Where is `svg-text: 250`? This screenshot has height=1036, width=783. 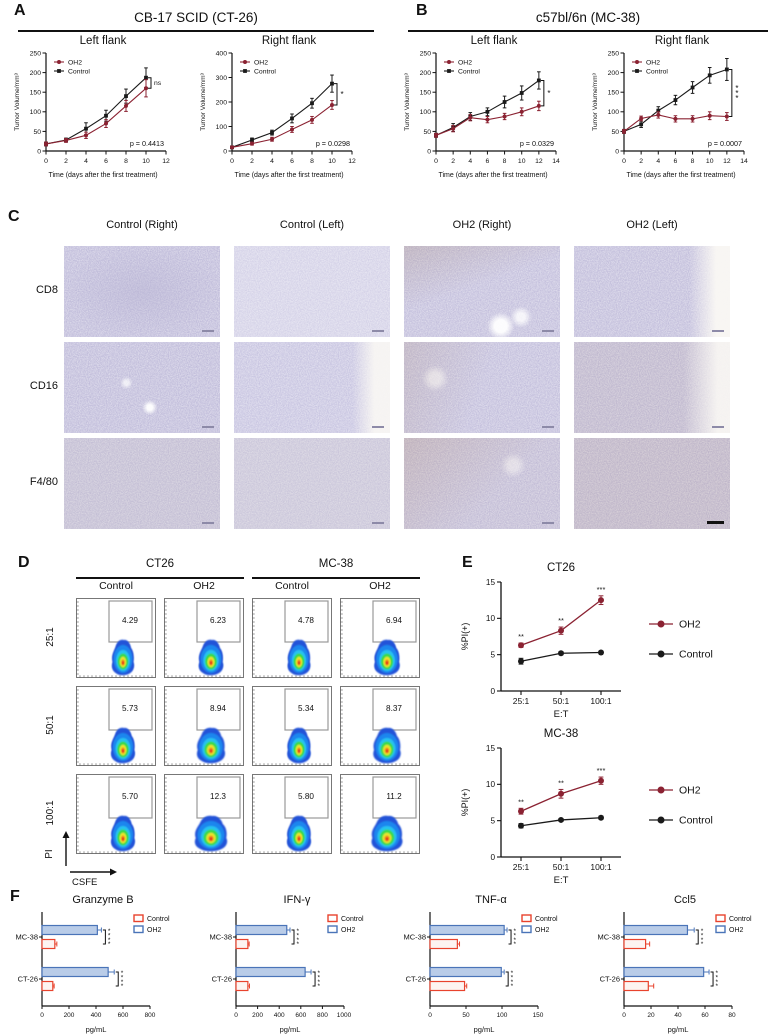
svg-text: 250 is located at coordinates (426, 53).